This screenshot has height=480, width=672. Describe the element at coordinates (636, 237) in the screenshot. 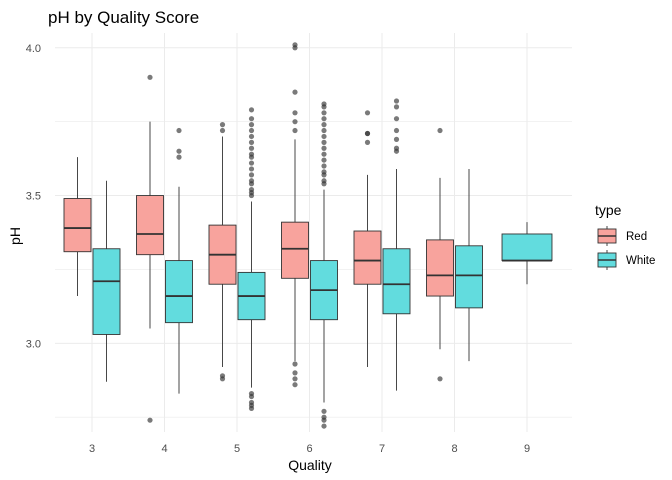

I see `legend-label-red: Red` at that location.